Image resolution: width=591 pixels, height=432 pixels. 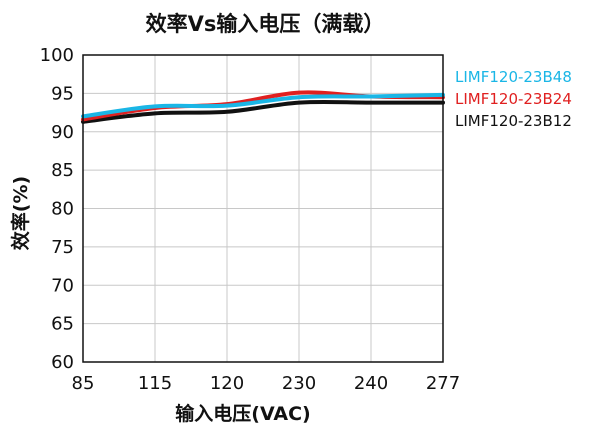 I want to click on y-tick-label: 80, so click(x=62, y=209).